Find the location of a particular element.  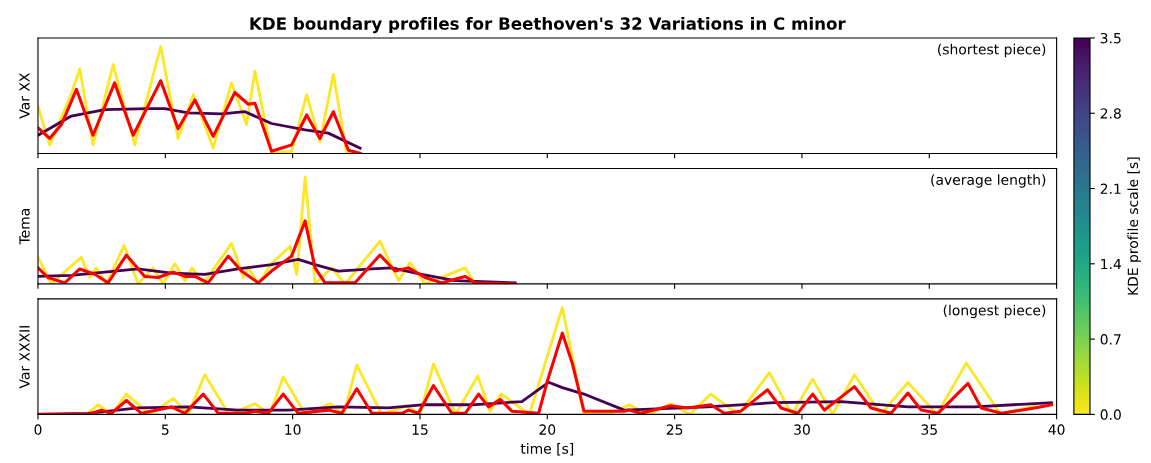

y-axis-title: Var XX is located at coordinates (24, 96).